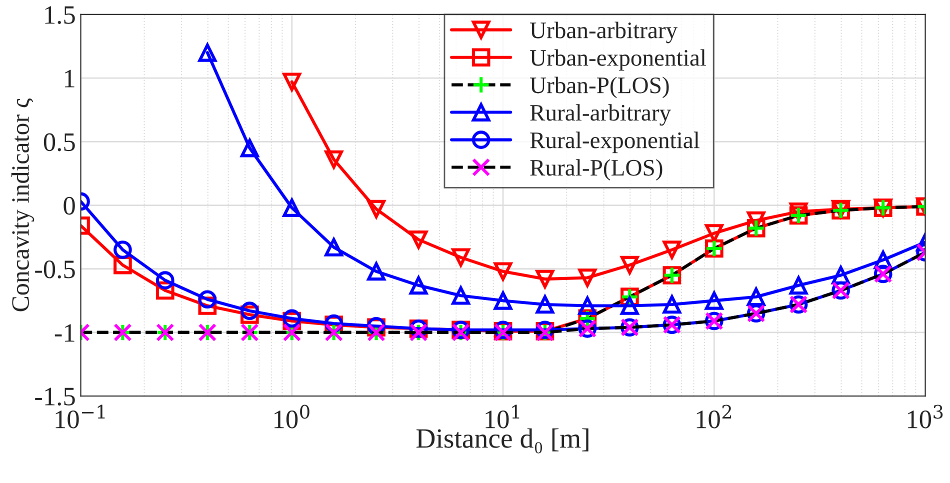 This screenshot has width=950, height=483. What do you see at coordinates (55, 269) in the screenshot?
I see `y-tick-label: -0.5` at bounding box center [55, 269].